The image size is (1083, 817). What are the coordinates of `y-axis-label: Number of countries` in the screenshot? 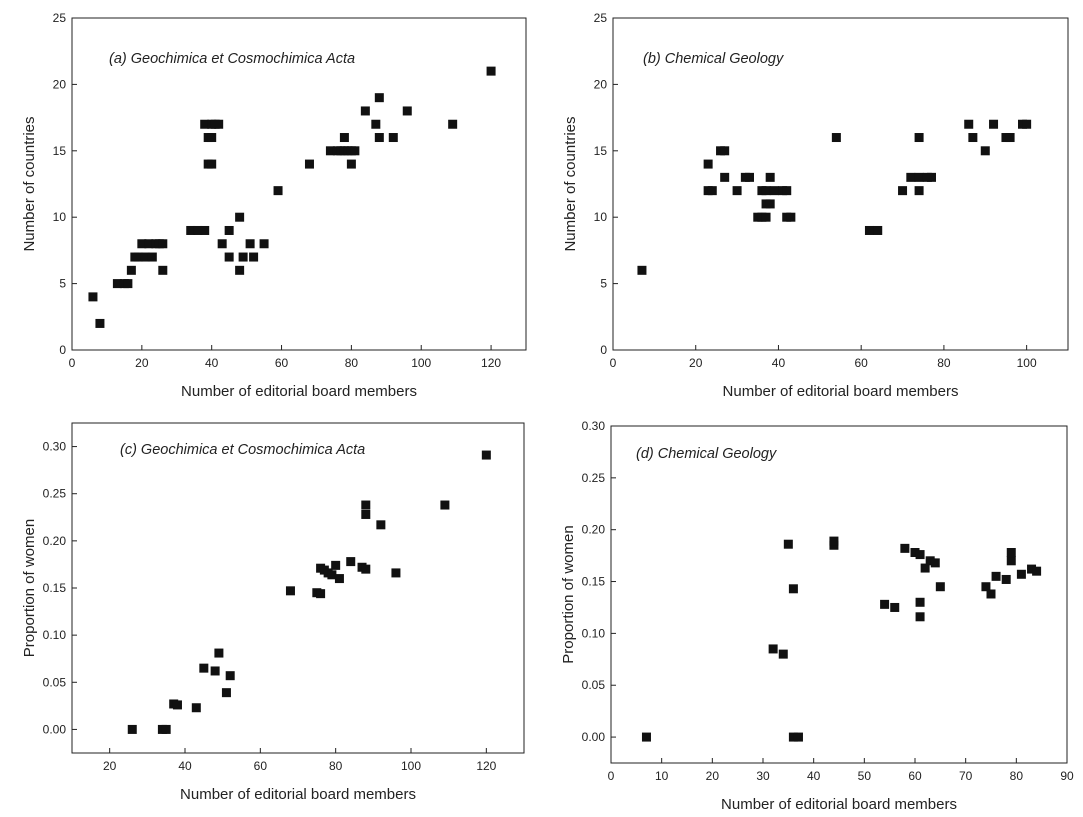 It's located at (570, 183).